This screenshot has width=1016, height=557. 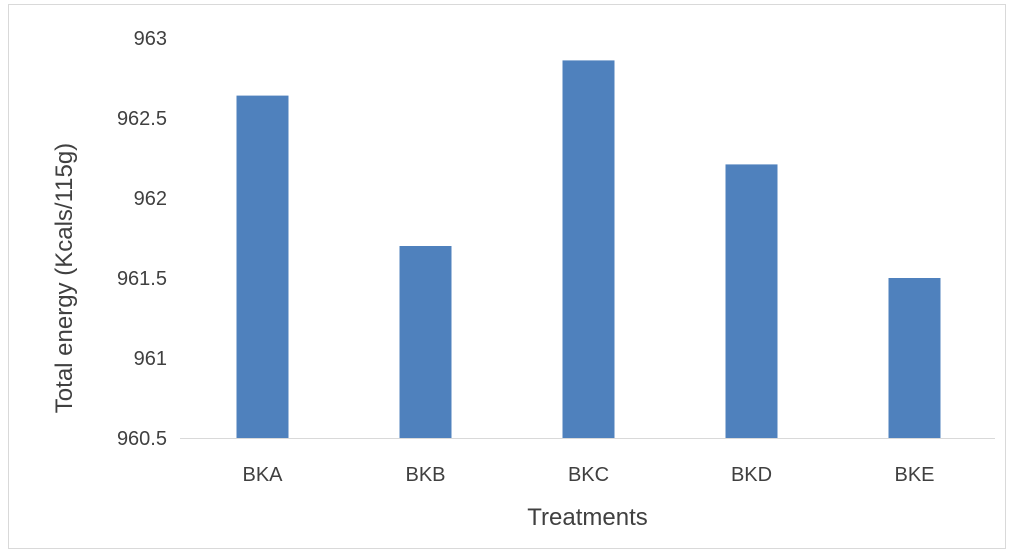 What do you see at coordinates (142, 239) in the screenshot?
I see `y-axis-ticks: 960.5 961 961.5 962 962.5 963` at bounding box center [142, 239].